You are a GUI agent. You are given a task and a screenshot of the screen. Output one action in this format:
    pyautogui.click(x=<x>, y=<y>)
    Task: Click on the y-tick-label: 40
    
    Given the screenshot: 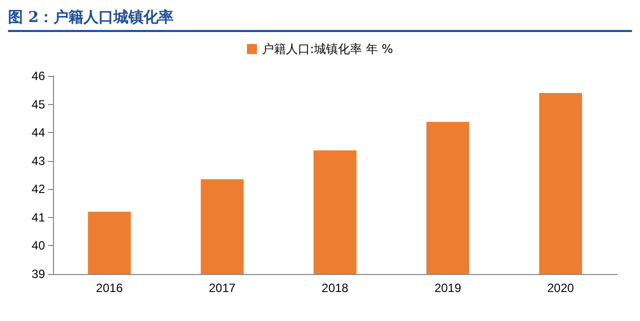 What is the action you would take?
    pyautogui.click(x=39, y=245)
    